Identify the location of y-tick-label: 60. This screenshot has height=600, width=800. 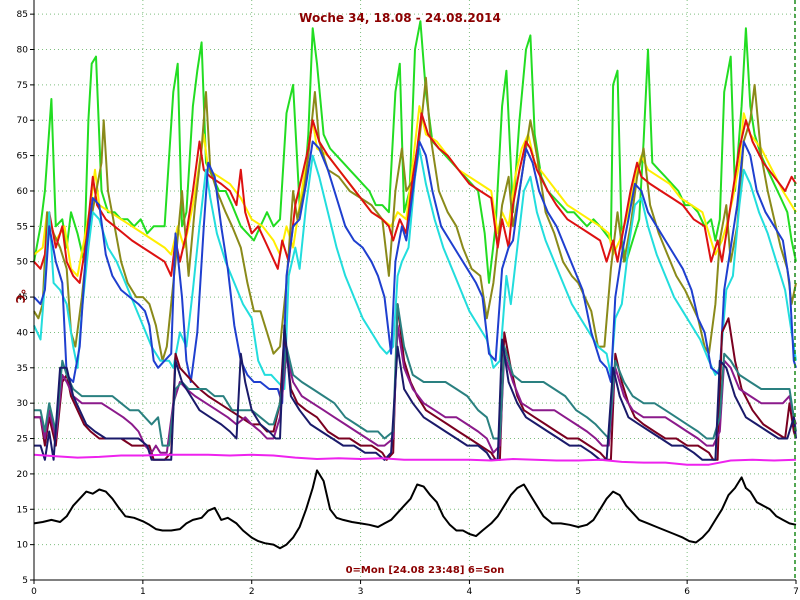
(23, 192).